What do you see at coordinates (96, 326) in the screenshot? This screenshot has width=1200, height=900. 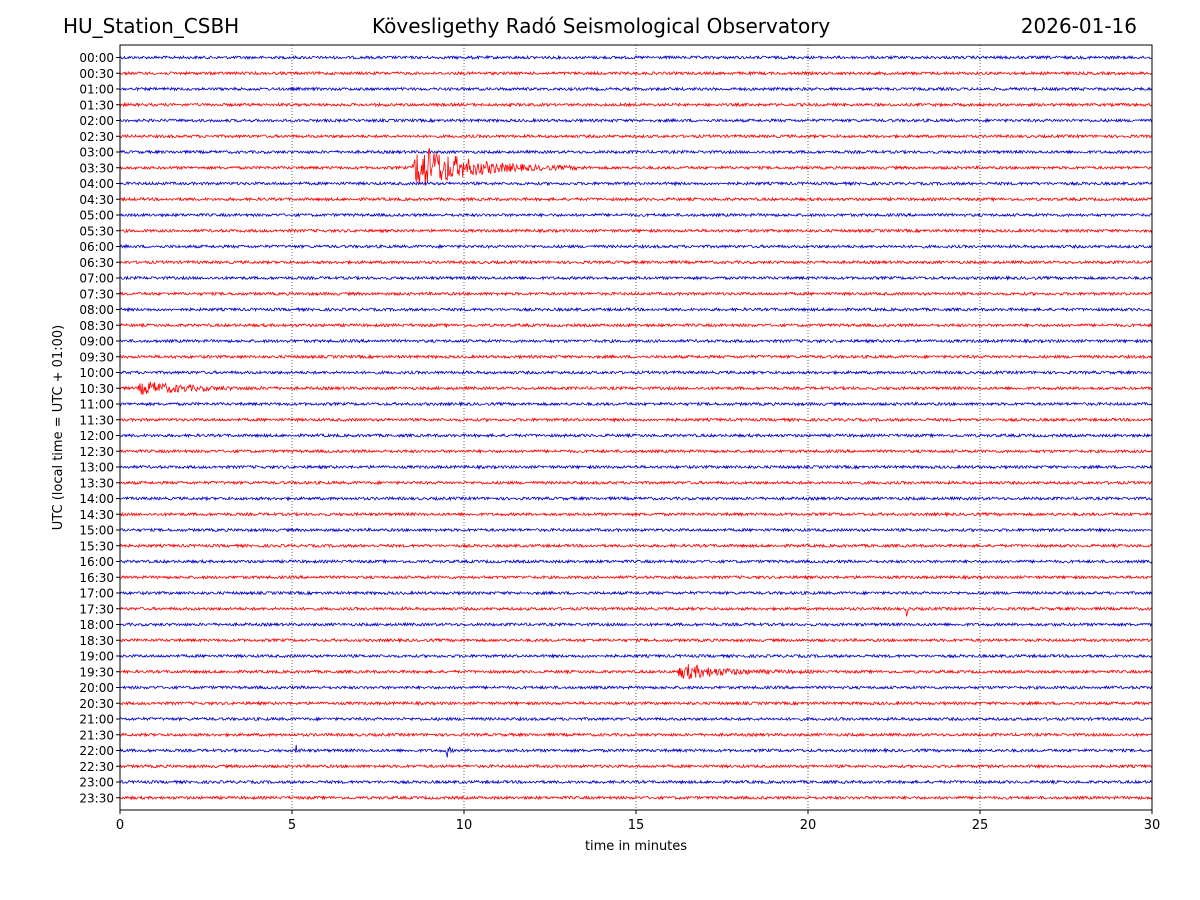 I see `row-label-0830: 08:30` at bounding box center [96, 326].